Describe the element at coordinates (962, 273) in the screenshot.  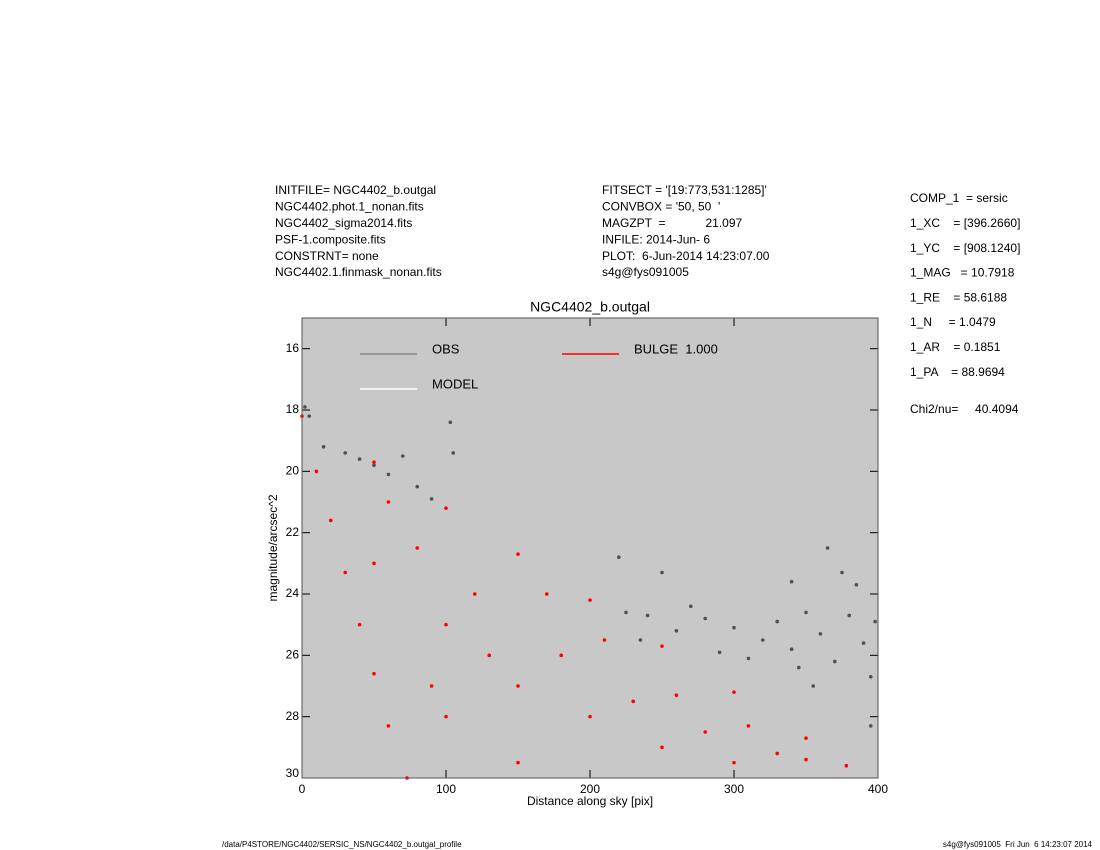
I see `header-right-line: 1_MAG = 10.7918` at that location.